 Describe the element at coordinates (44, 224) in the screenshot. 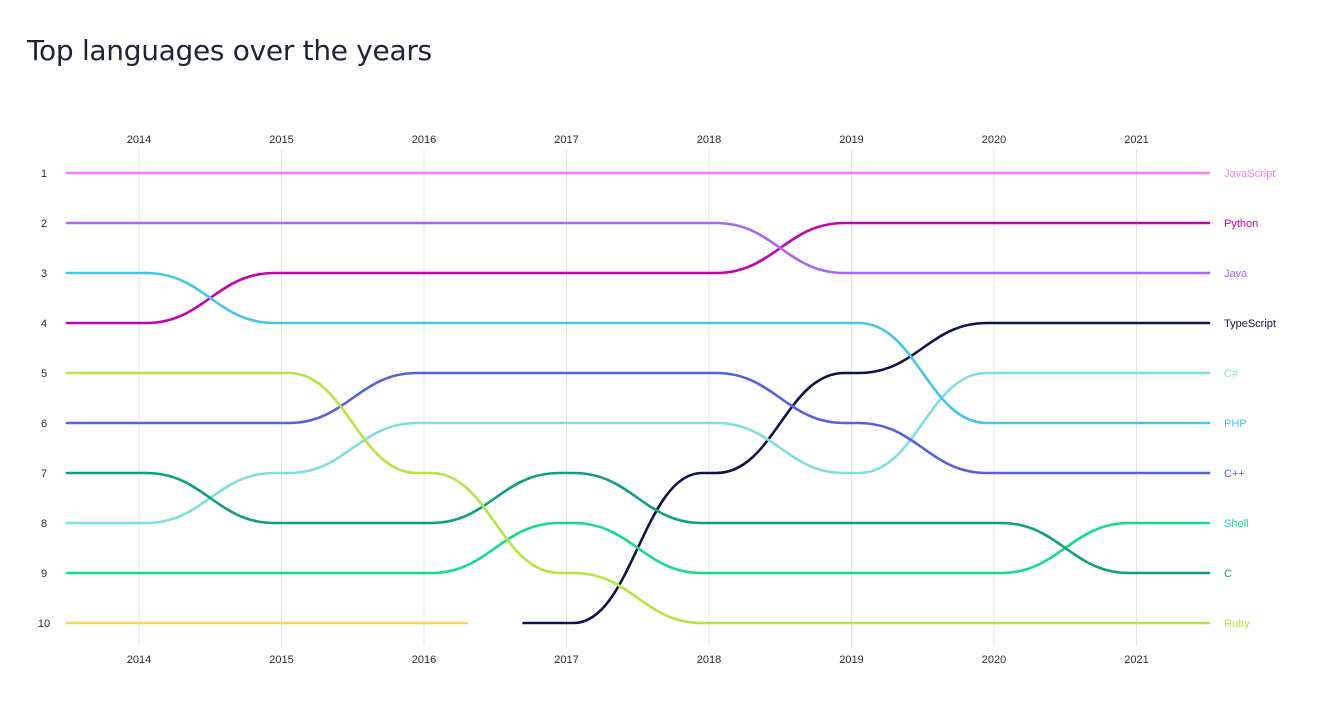

I see `y-tick-2: 2` at that location.